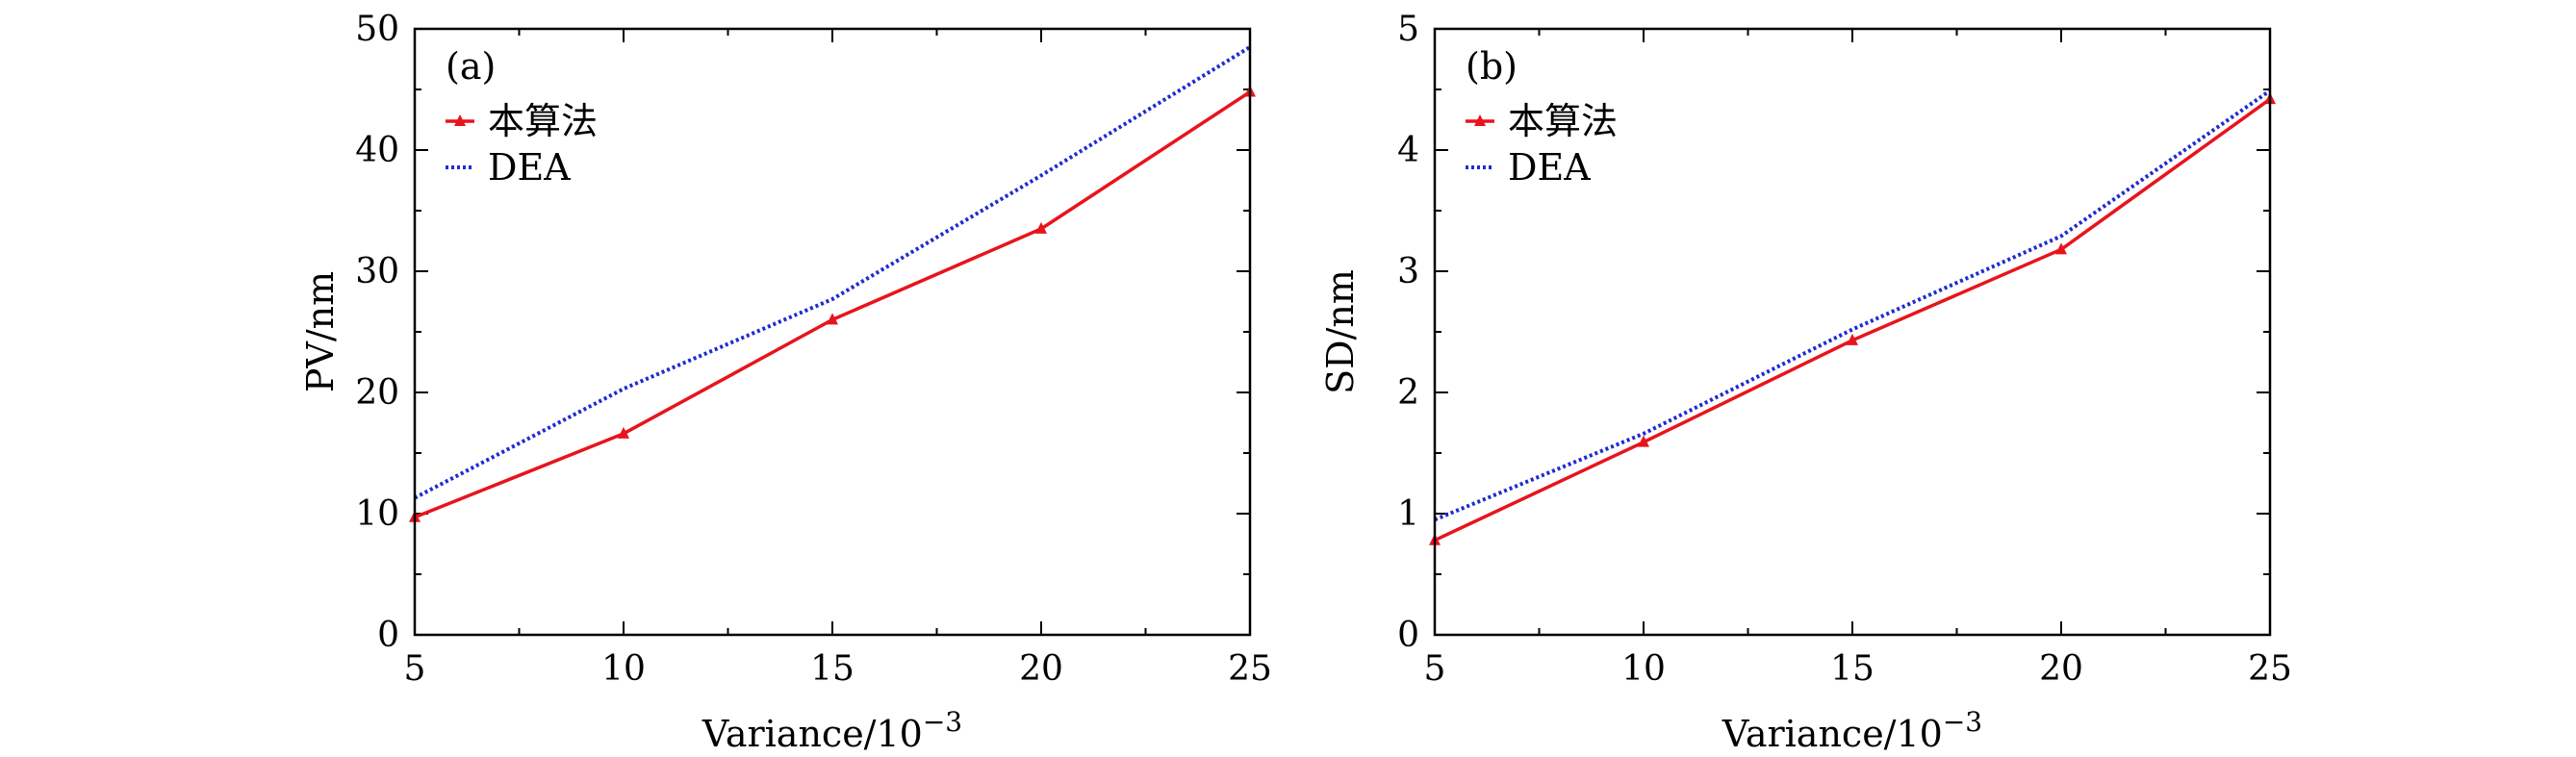 This screenshot has height=757, width=2576. What do you see at coordinates (1408, 150) in the screenshot?
I see `y-tick-label: 4` at bounding box center [1408, 150].